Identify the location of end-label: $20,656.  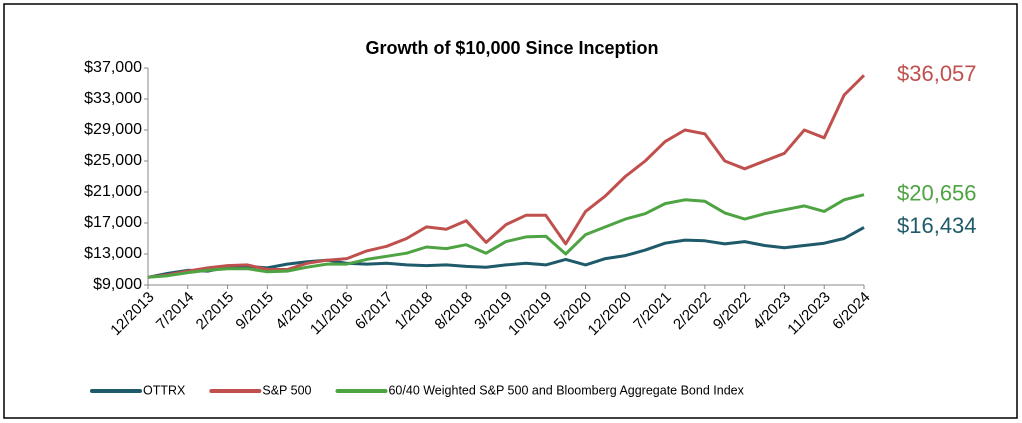
(937, 192).